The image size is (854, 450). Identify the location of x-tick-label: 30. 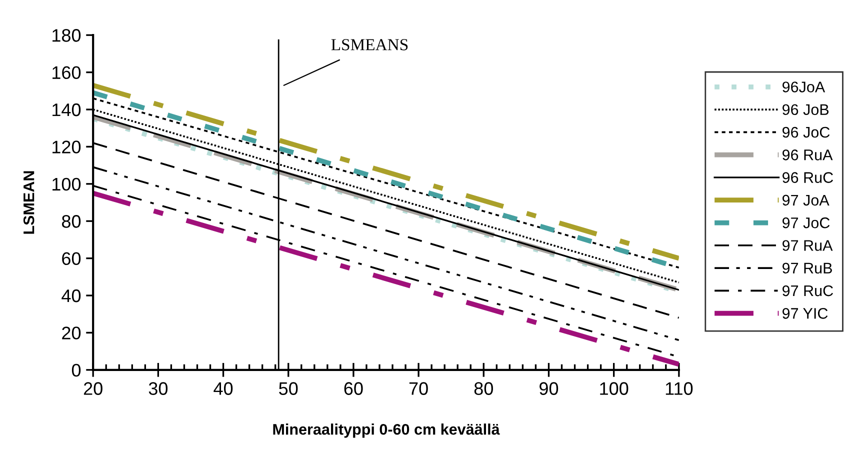
(158, 388).